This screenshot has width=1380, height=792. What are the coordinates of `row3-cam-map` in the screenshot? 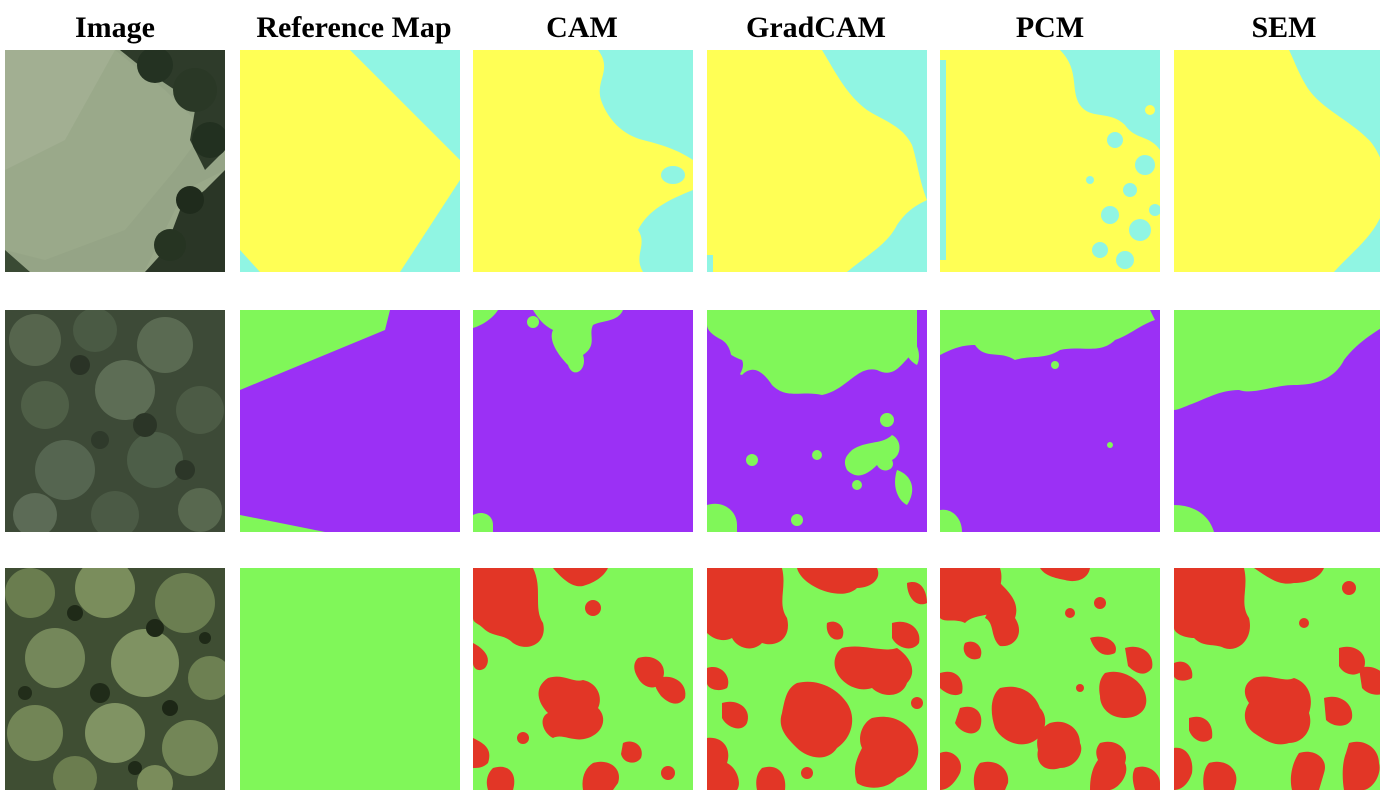 It's located at (583, 679).